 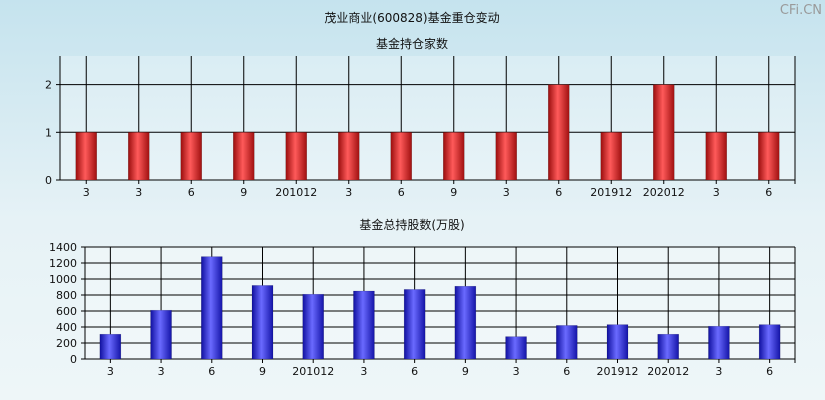 I want to click on watermark: CFi.CN, so click(x=801, y=10).